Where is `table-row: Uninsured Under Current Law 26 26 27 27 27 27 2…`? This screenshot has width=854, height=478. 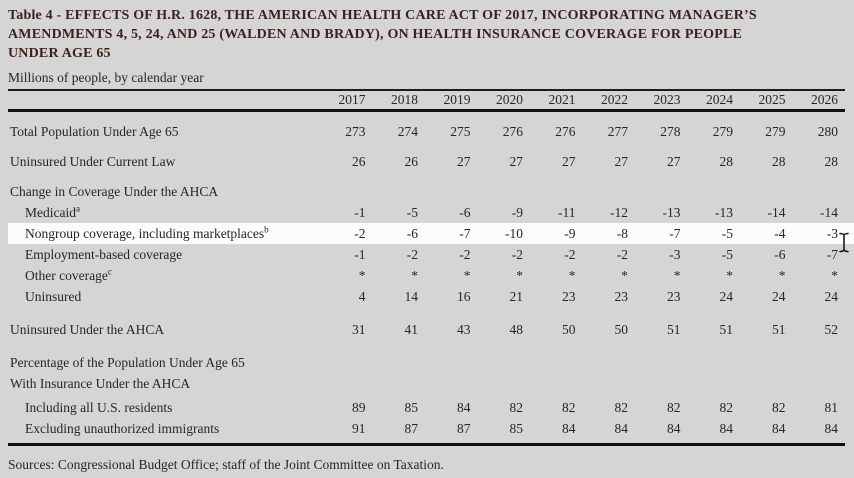 table-row: Uninsured Under Current Law 26 26 27 27 27 27 2… is located at coordinates (426, 161).